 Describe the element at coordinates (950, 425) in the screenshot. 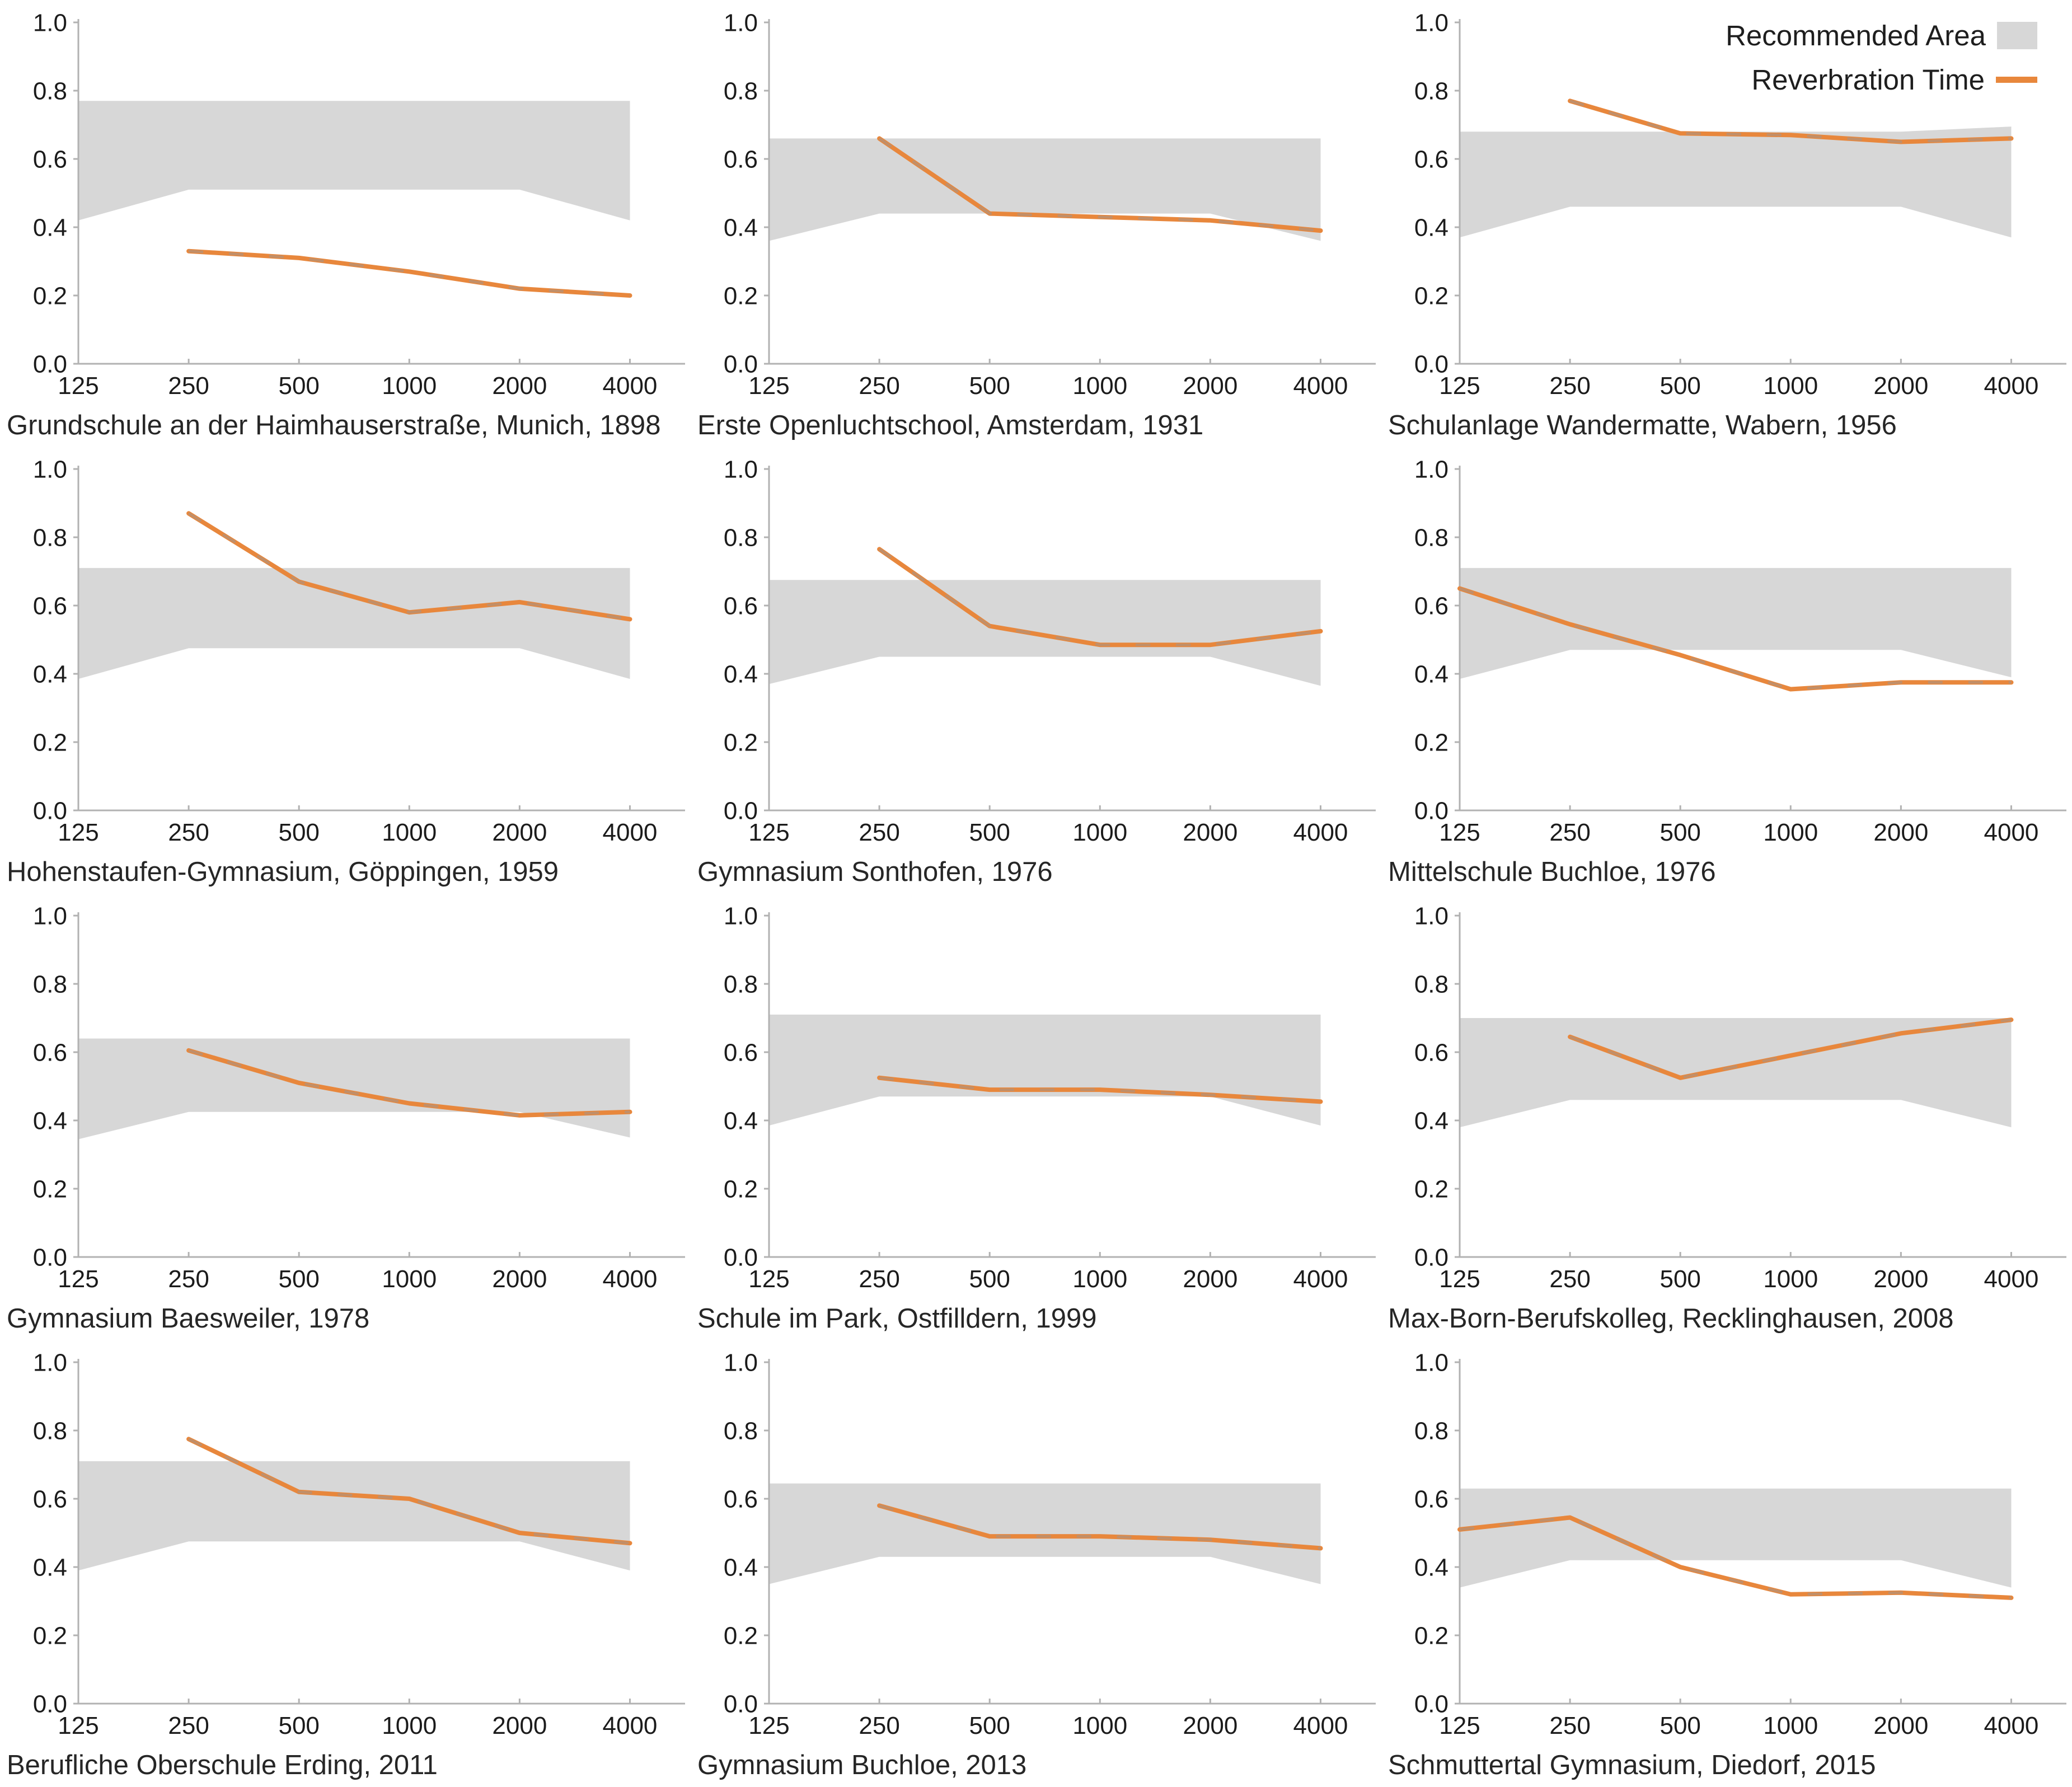

I see `chart-title: Erste Openluchtschool, Amsterdam, 1931` at that location.